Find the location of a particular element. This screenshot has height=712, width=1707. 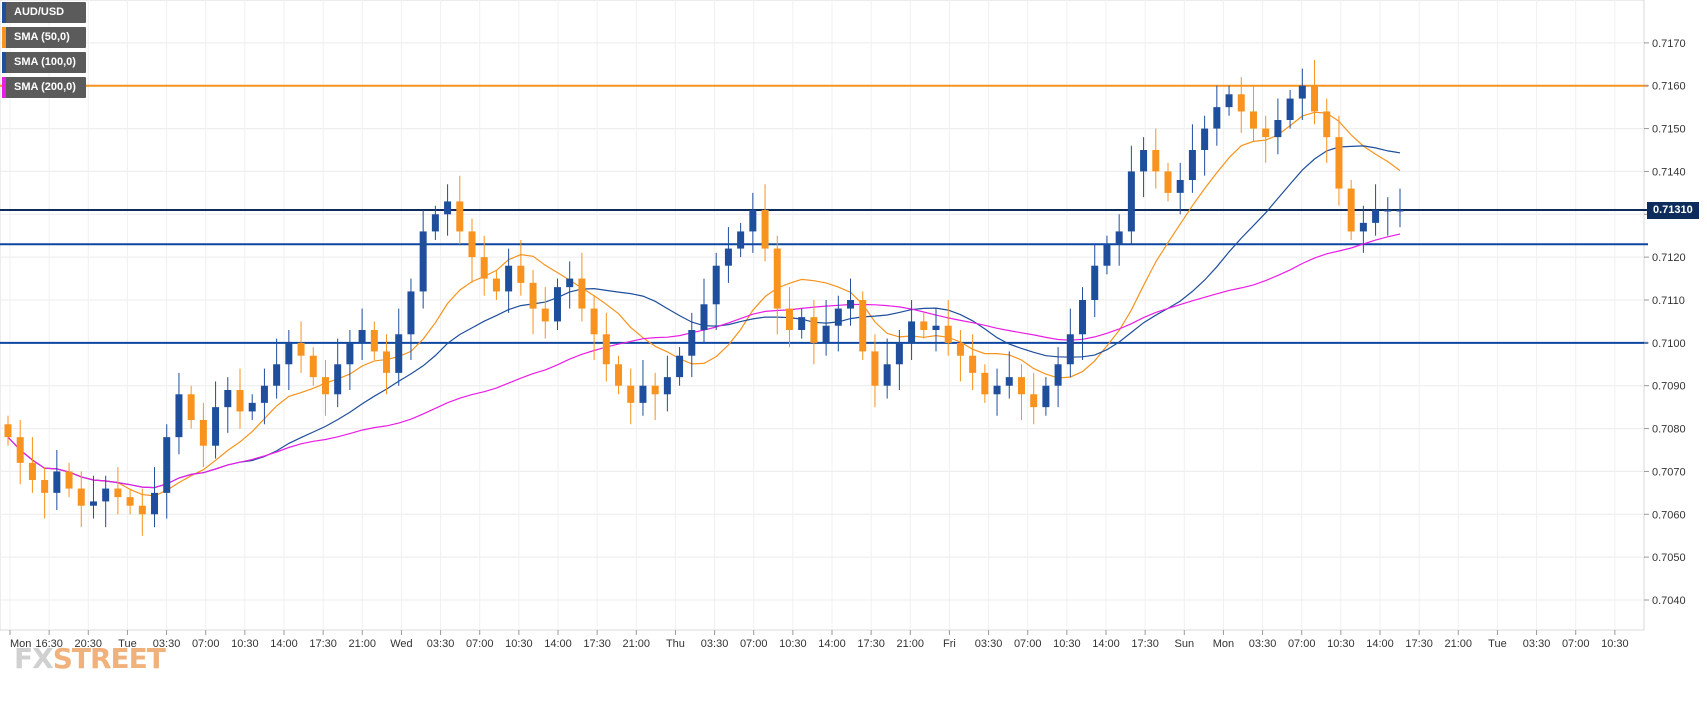

current-price-tag: 0.71310 is located at coordinates (1673, 210).